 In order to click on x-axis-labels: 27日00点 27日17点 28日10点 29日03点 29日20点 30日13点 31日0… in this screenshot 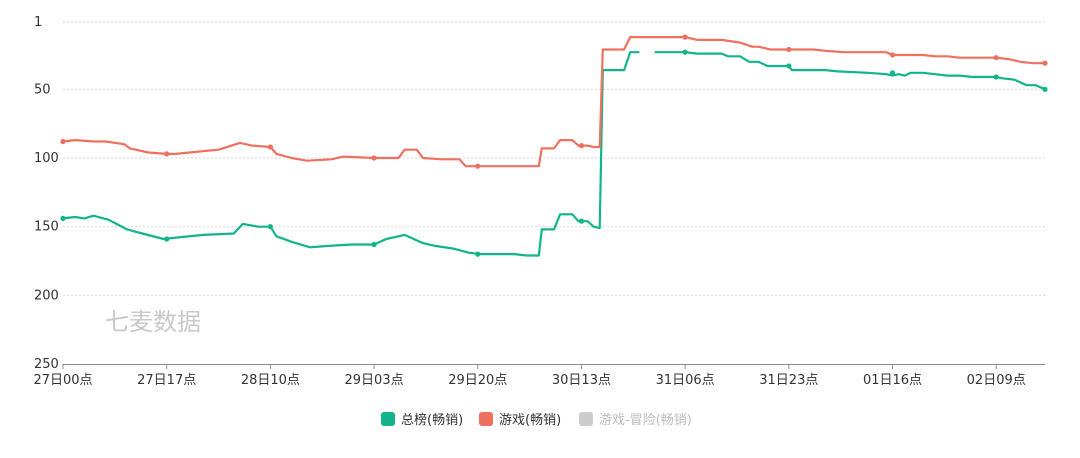, I will do `click(529, 376)`.